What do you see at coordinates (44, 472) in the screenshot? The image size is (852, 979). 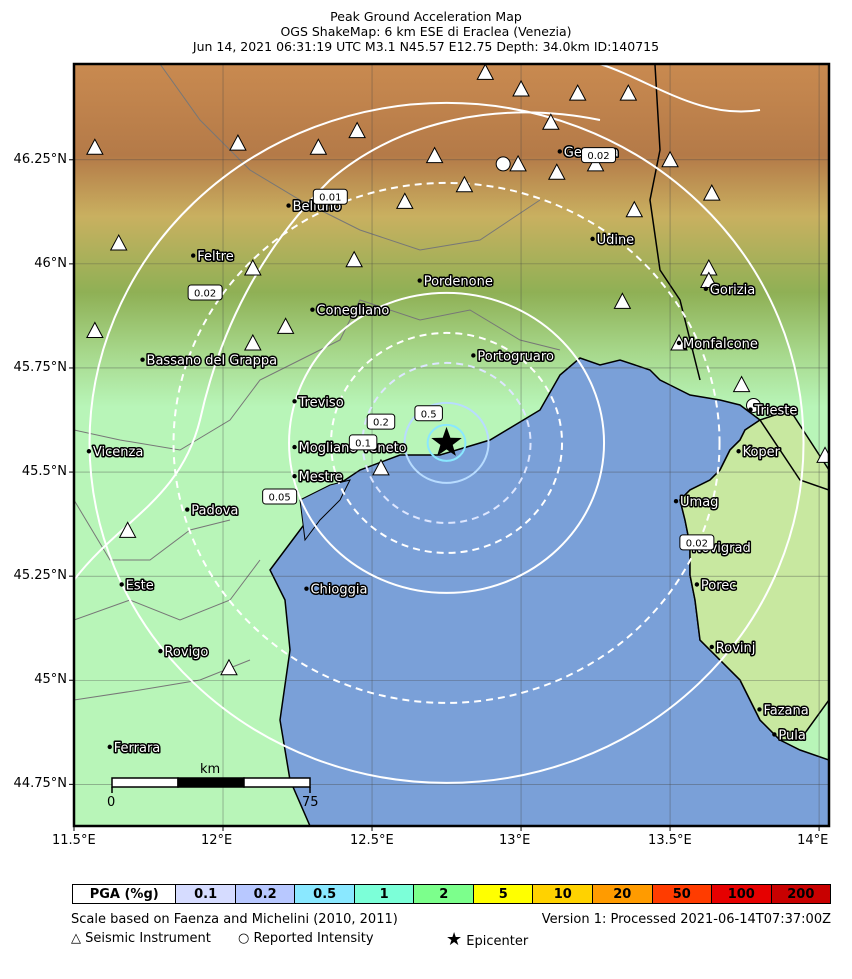 I see `lat-tick-label: 45.5°N` at bounding box center [44, 472].